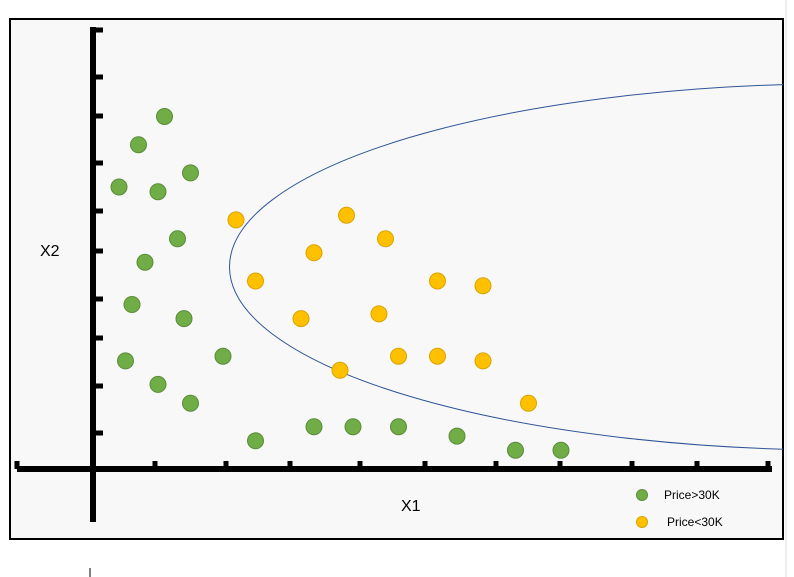 This screenshot has height=577, width=794. I want to click on legend-label-price-above-30k: Price>30K, so click(692, 495).